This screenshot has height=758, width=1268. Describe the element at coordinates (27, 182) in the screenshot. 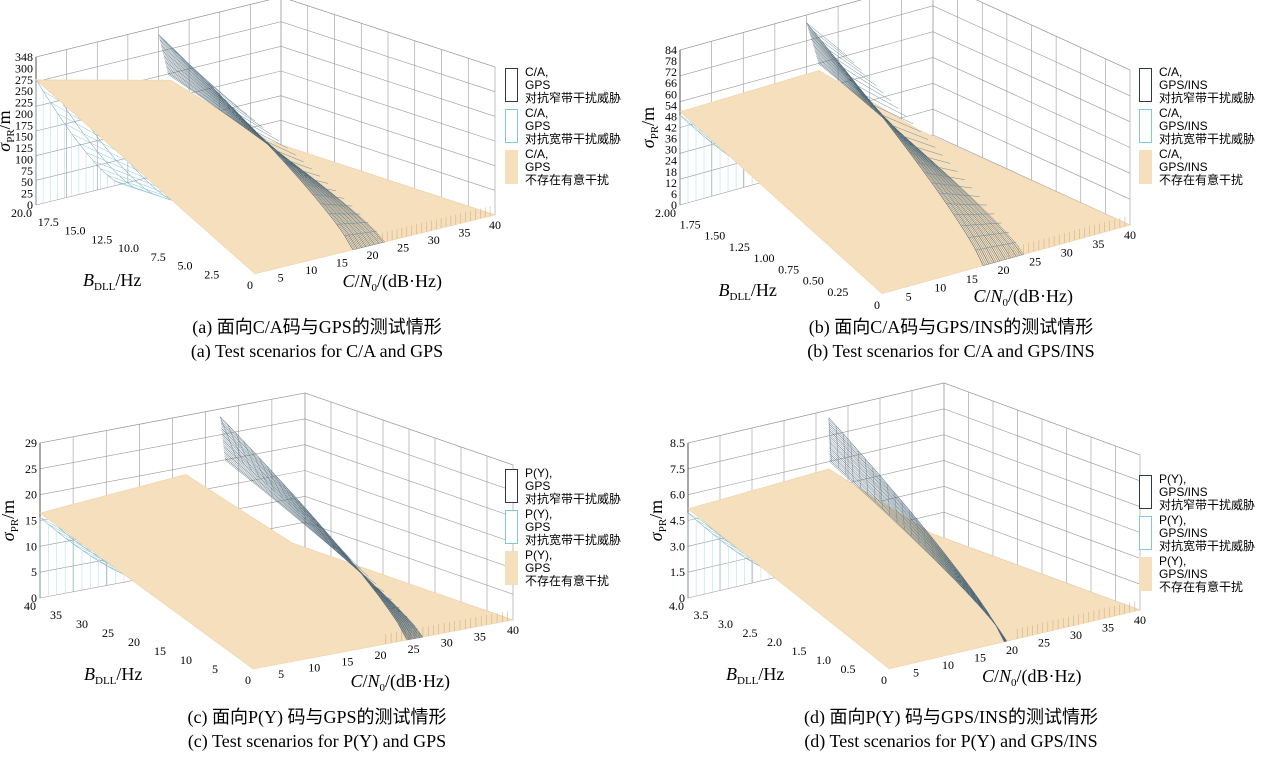

I see `y-tick-label: 50` at that location.